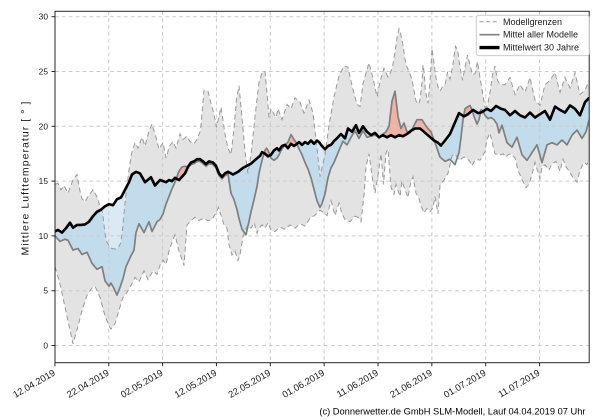  I want to click on svg-text: 0, so click(45, 346).